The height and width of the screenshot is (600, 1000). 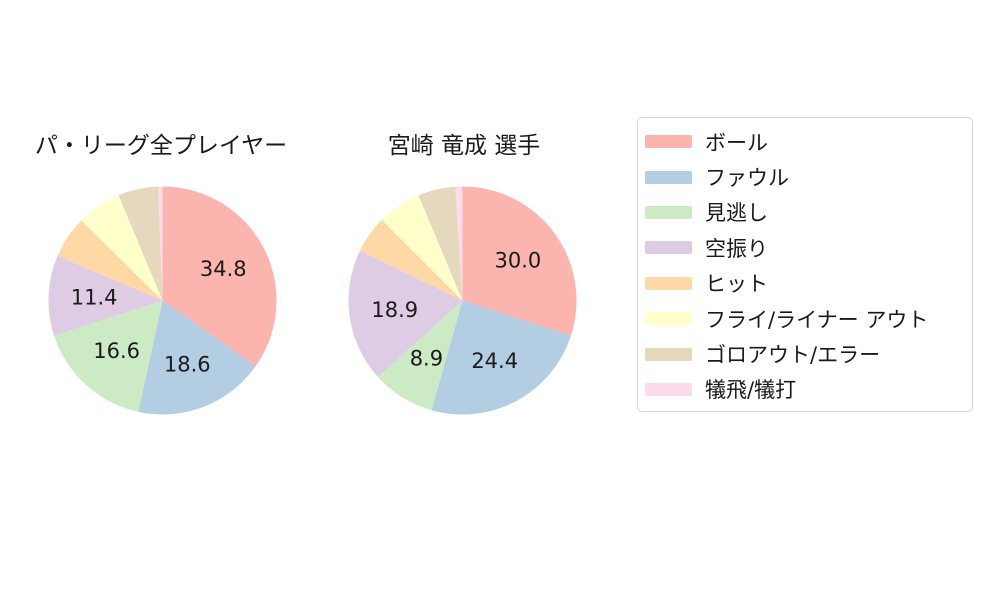 I want to click on pie-title-right: 宮崎 竜成 選手, so click(x=464, y=146).